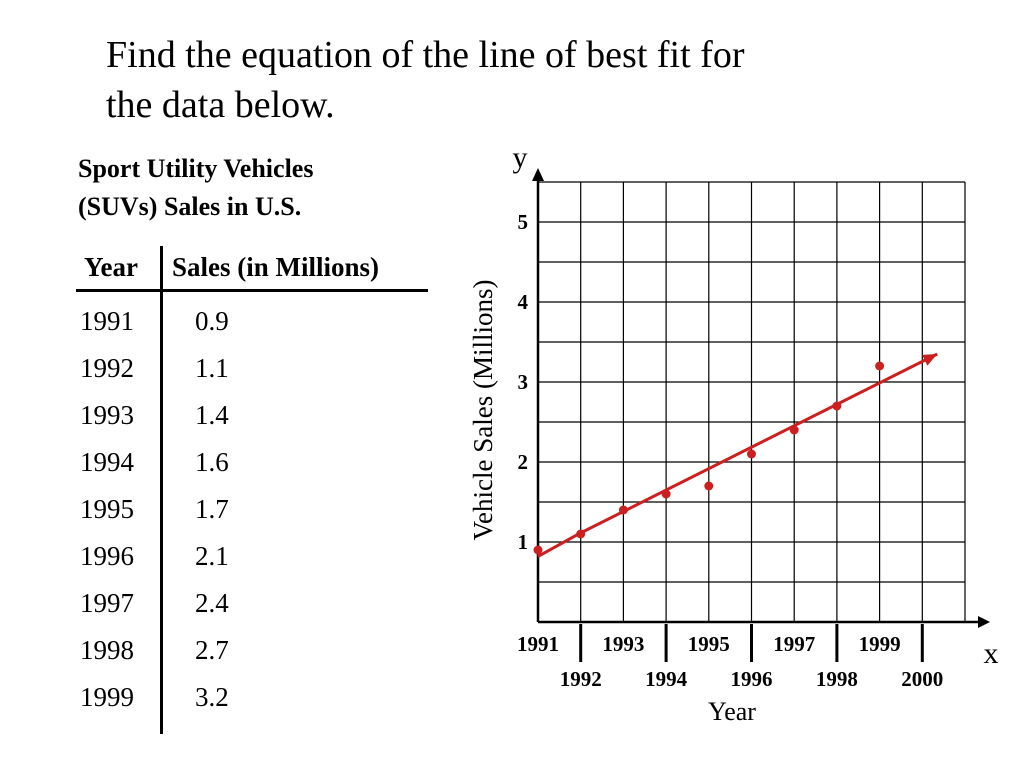 Image resolution: width=1024 pixels, height=768 pixels. What do you see at coordinates (212, 650) in the screenshot?
I see `table-cell-sales: 2.7` at bounding box center [212, 650].